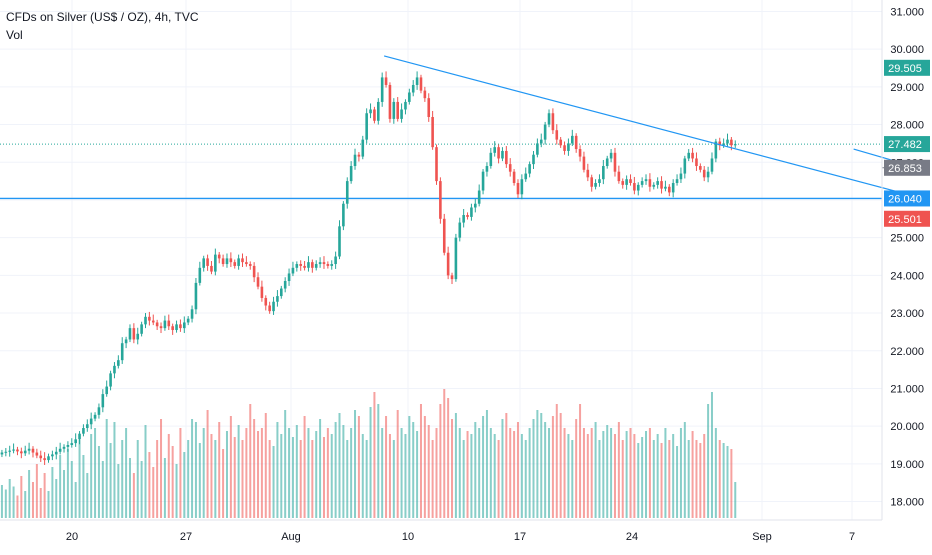 The image size is (932, 555). What do you see at coordinates (905, 199) in the screenshot?
I see `svg-text: 26.040` at bounding box center [905, 199].